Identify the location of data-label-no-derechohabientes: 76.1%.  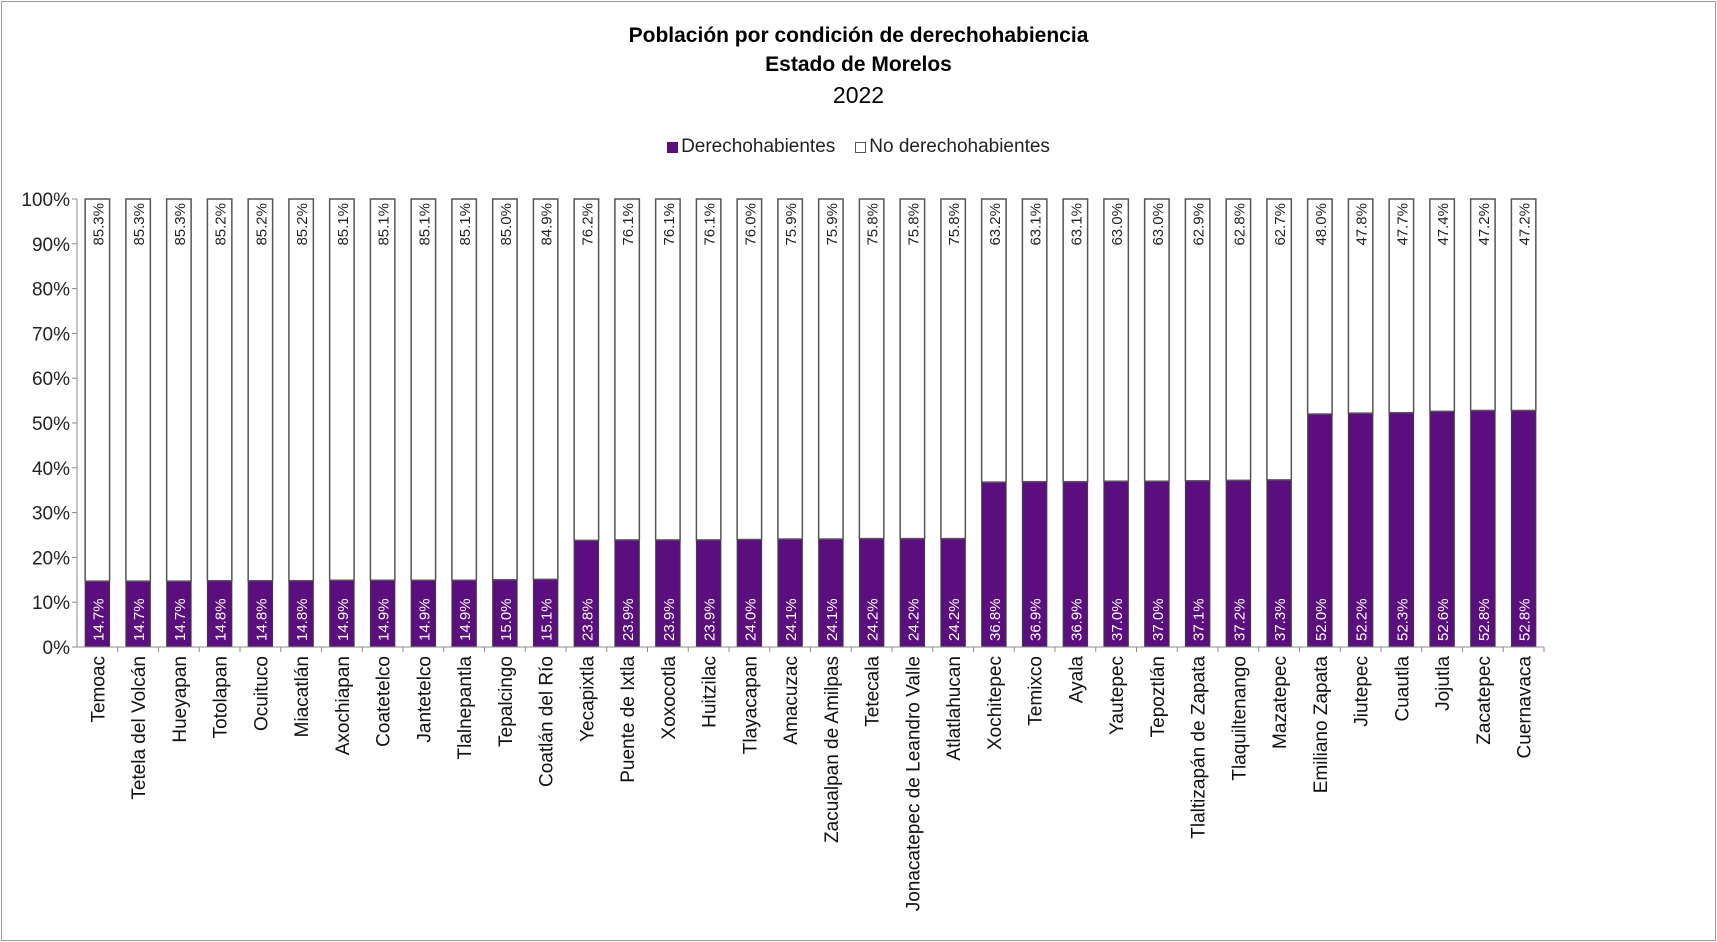
(710, 224).